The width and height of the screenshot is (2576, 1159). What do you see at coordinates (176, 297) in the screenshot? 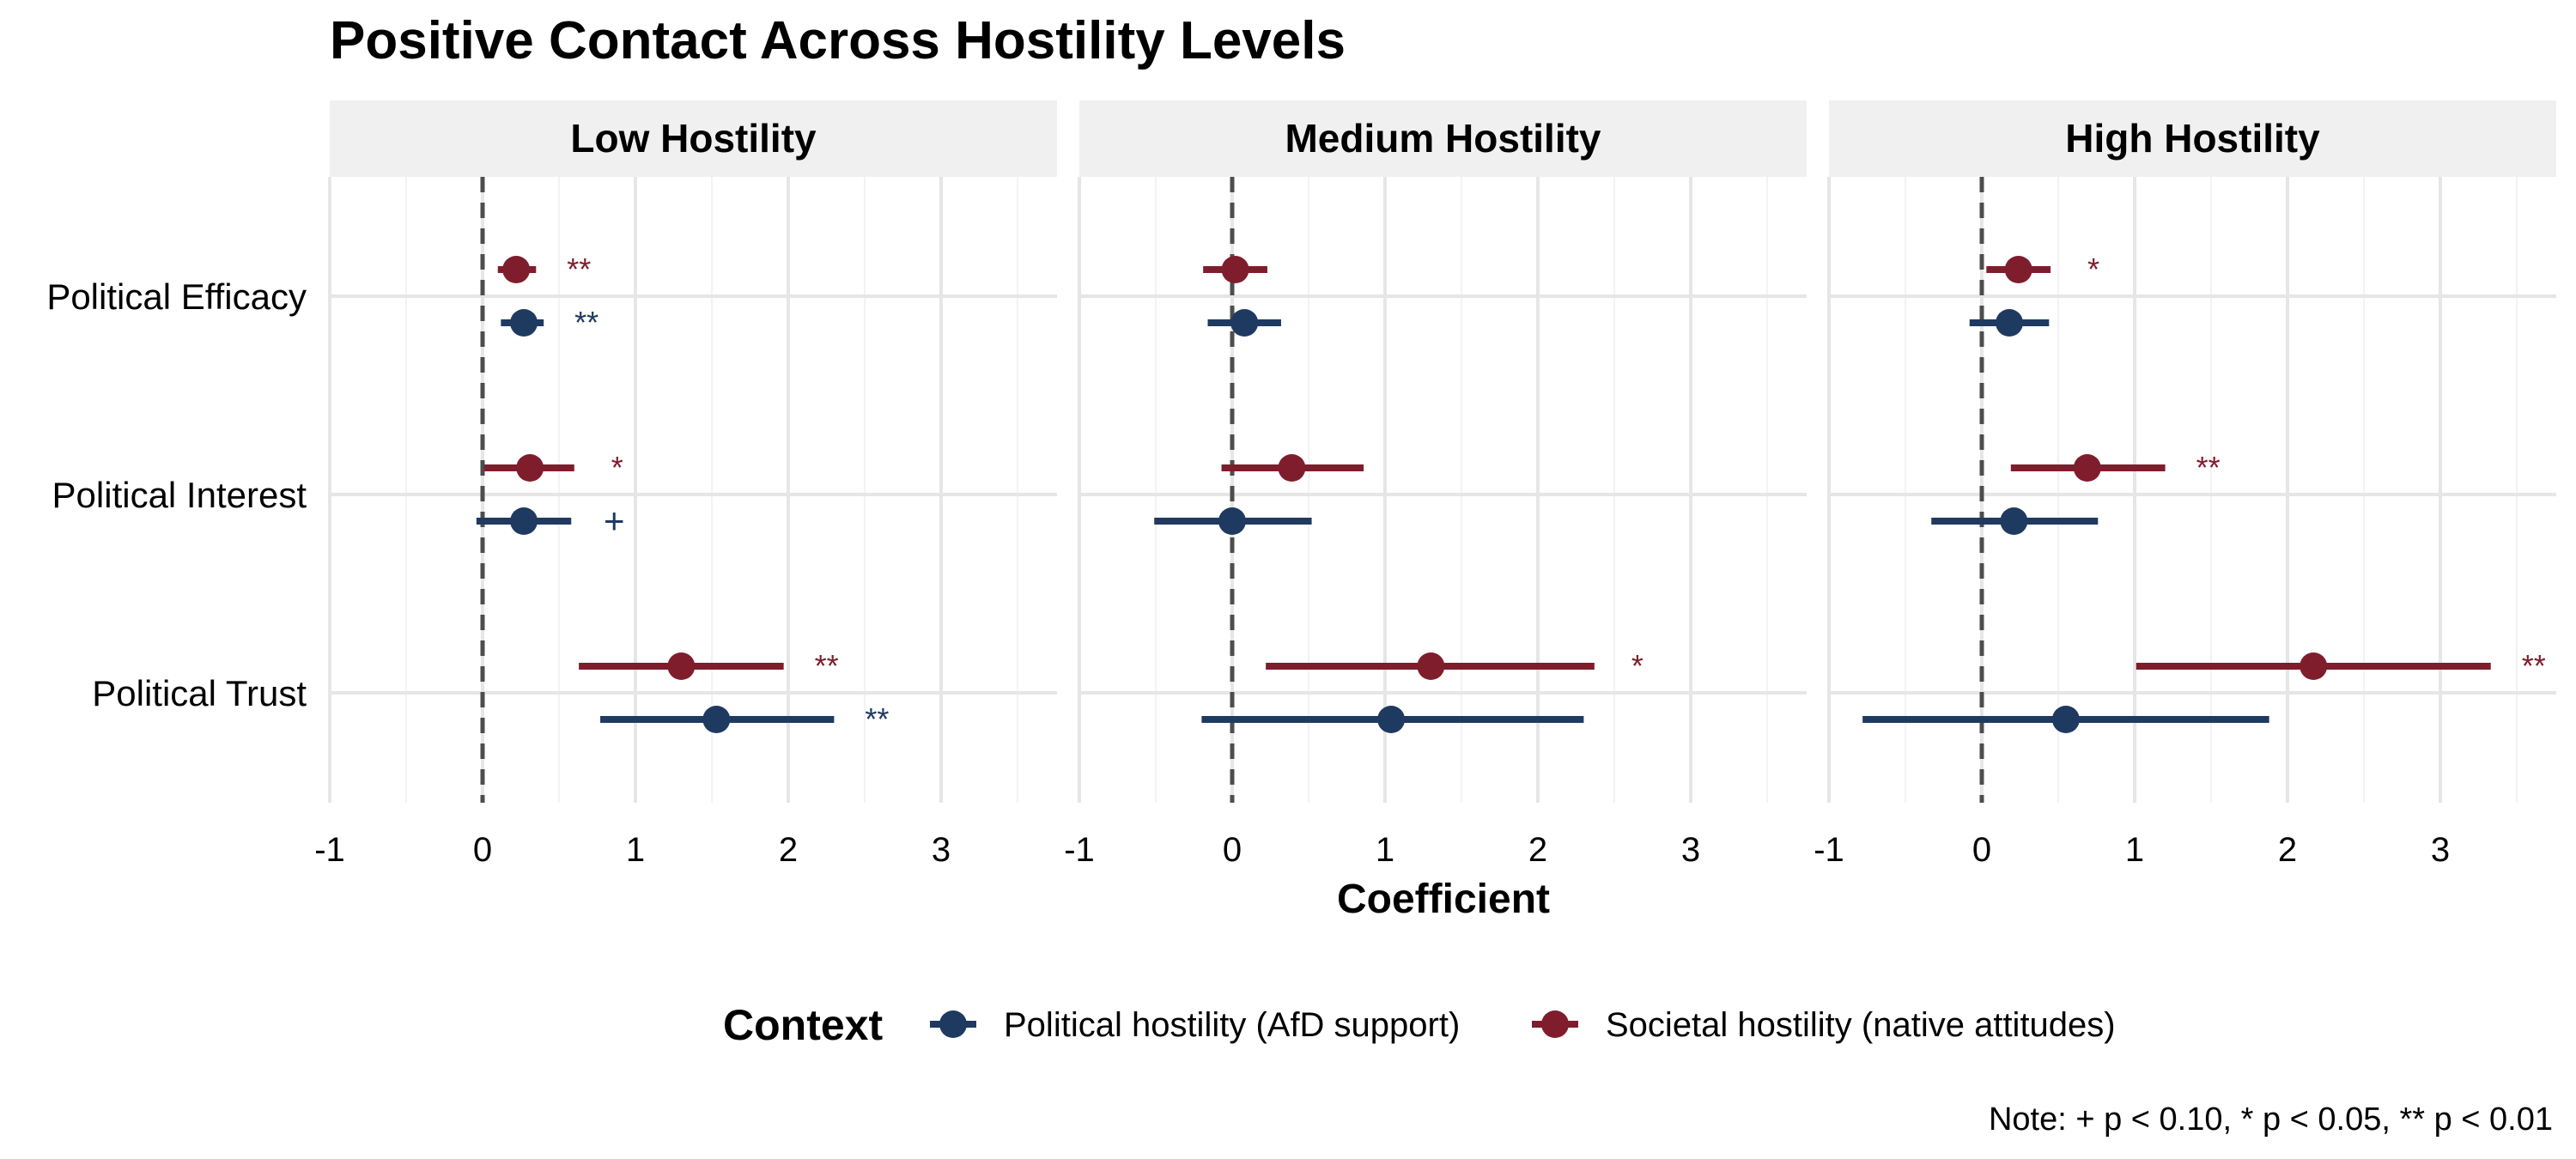
I see `y-tick-label: Political Efficacy` at bounding box center [176, 297].